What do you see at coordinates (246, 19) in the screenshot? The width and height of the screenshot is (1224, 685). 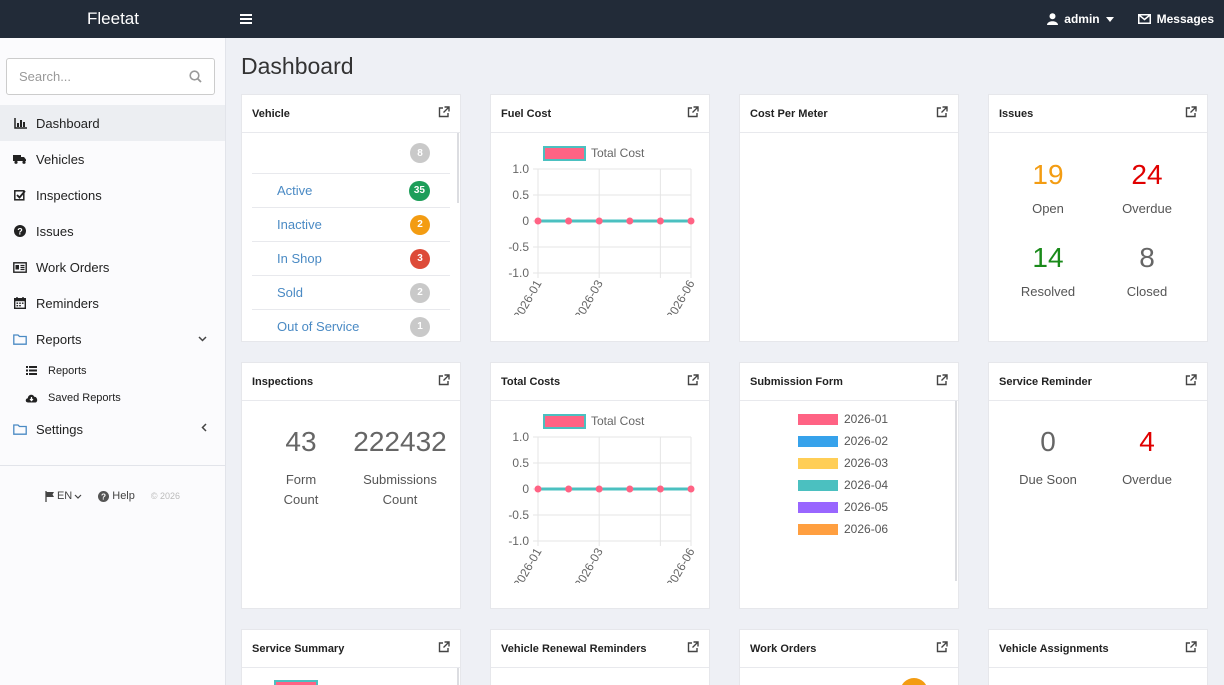 I see `menu-toggle-icon` at bounding box center [246, 19].